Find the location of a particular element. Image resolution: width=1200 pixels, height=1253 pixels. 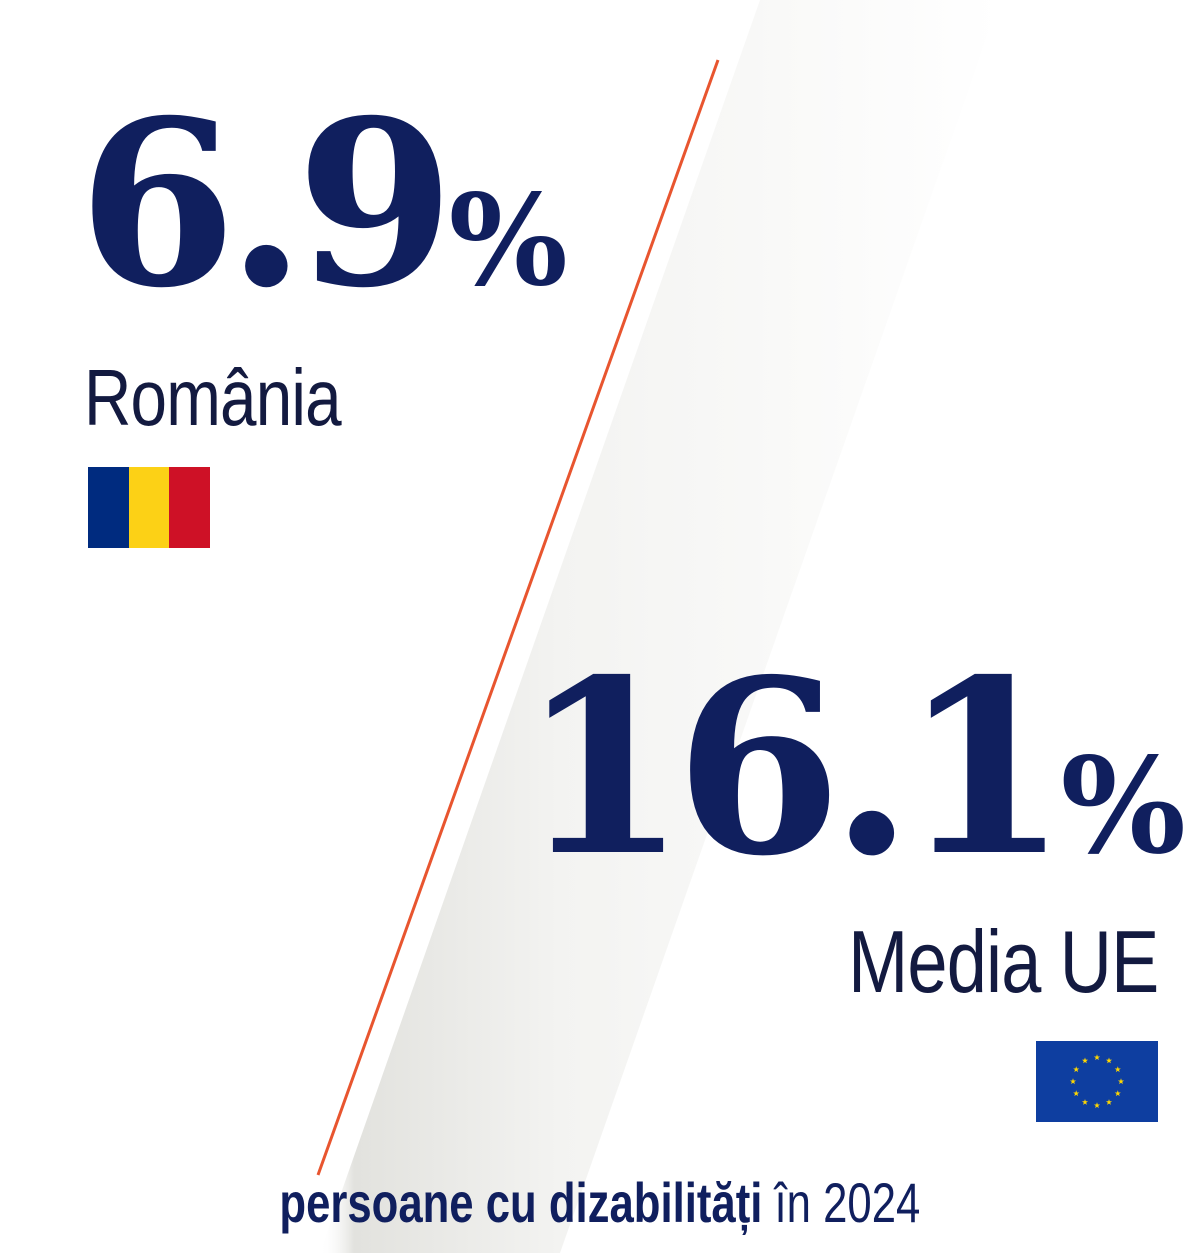

romania-flag-yellow-stripe is located at coordinates (149, 507).